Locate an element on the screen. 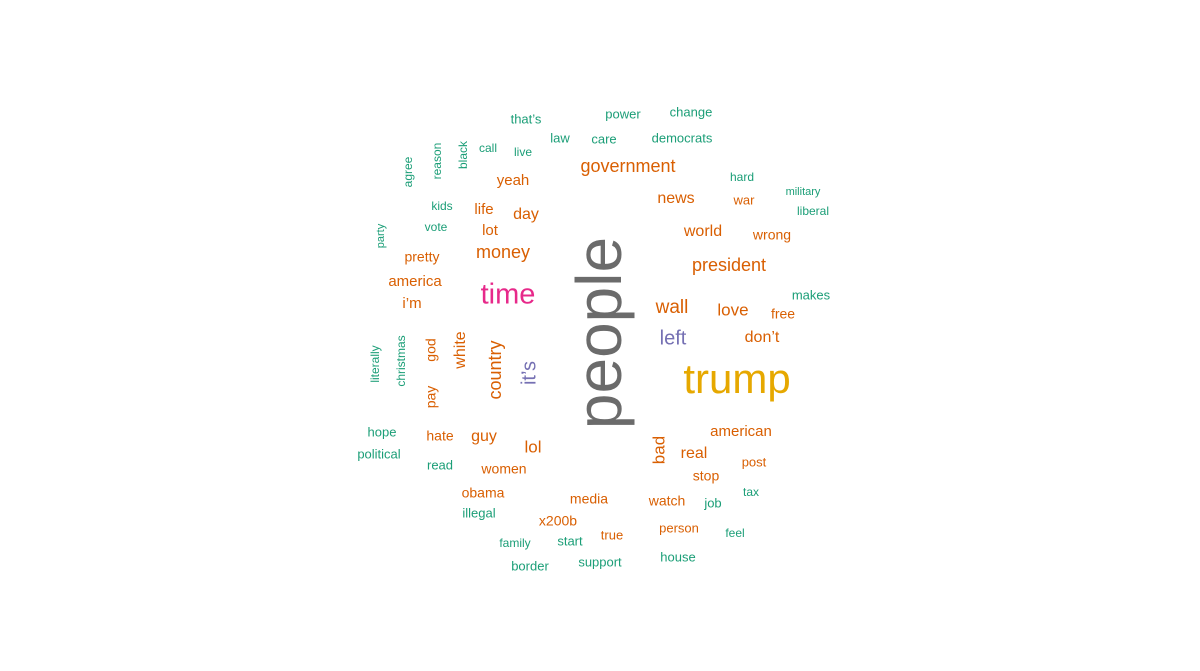 This screenshot has width=1200, height=671. word-reason: reason is located at coordinates (437, 161).